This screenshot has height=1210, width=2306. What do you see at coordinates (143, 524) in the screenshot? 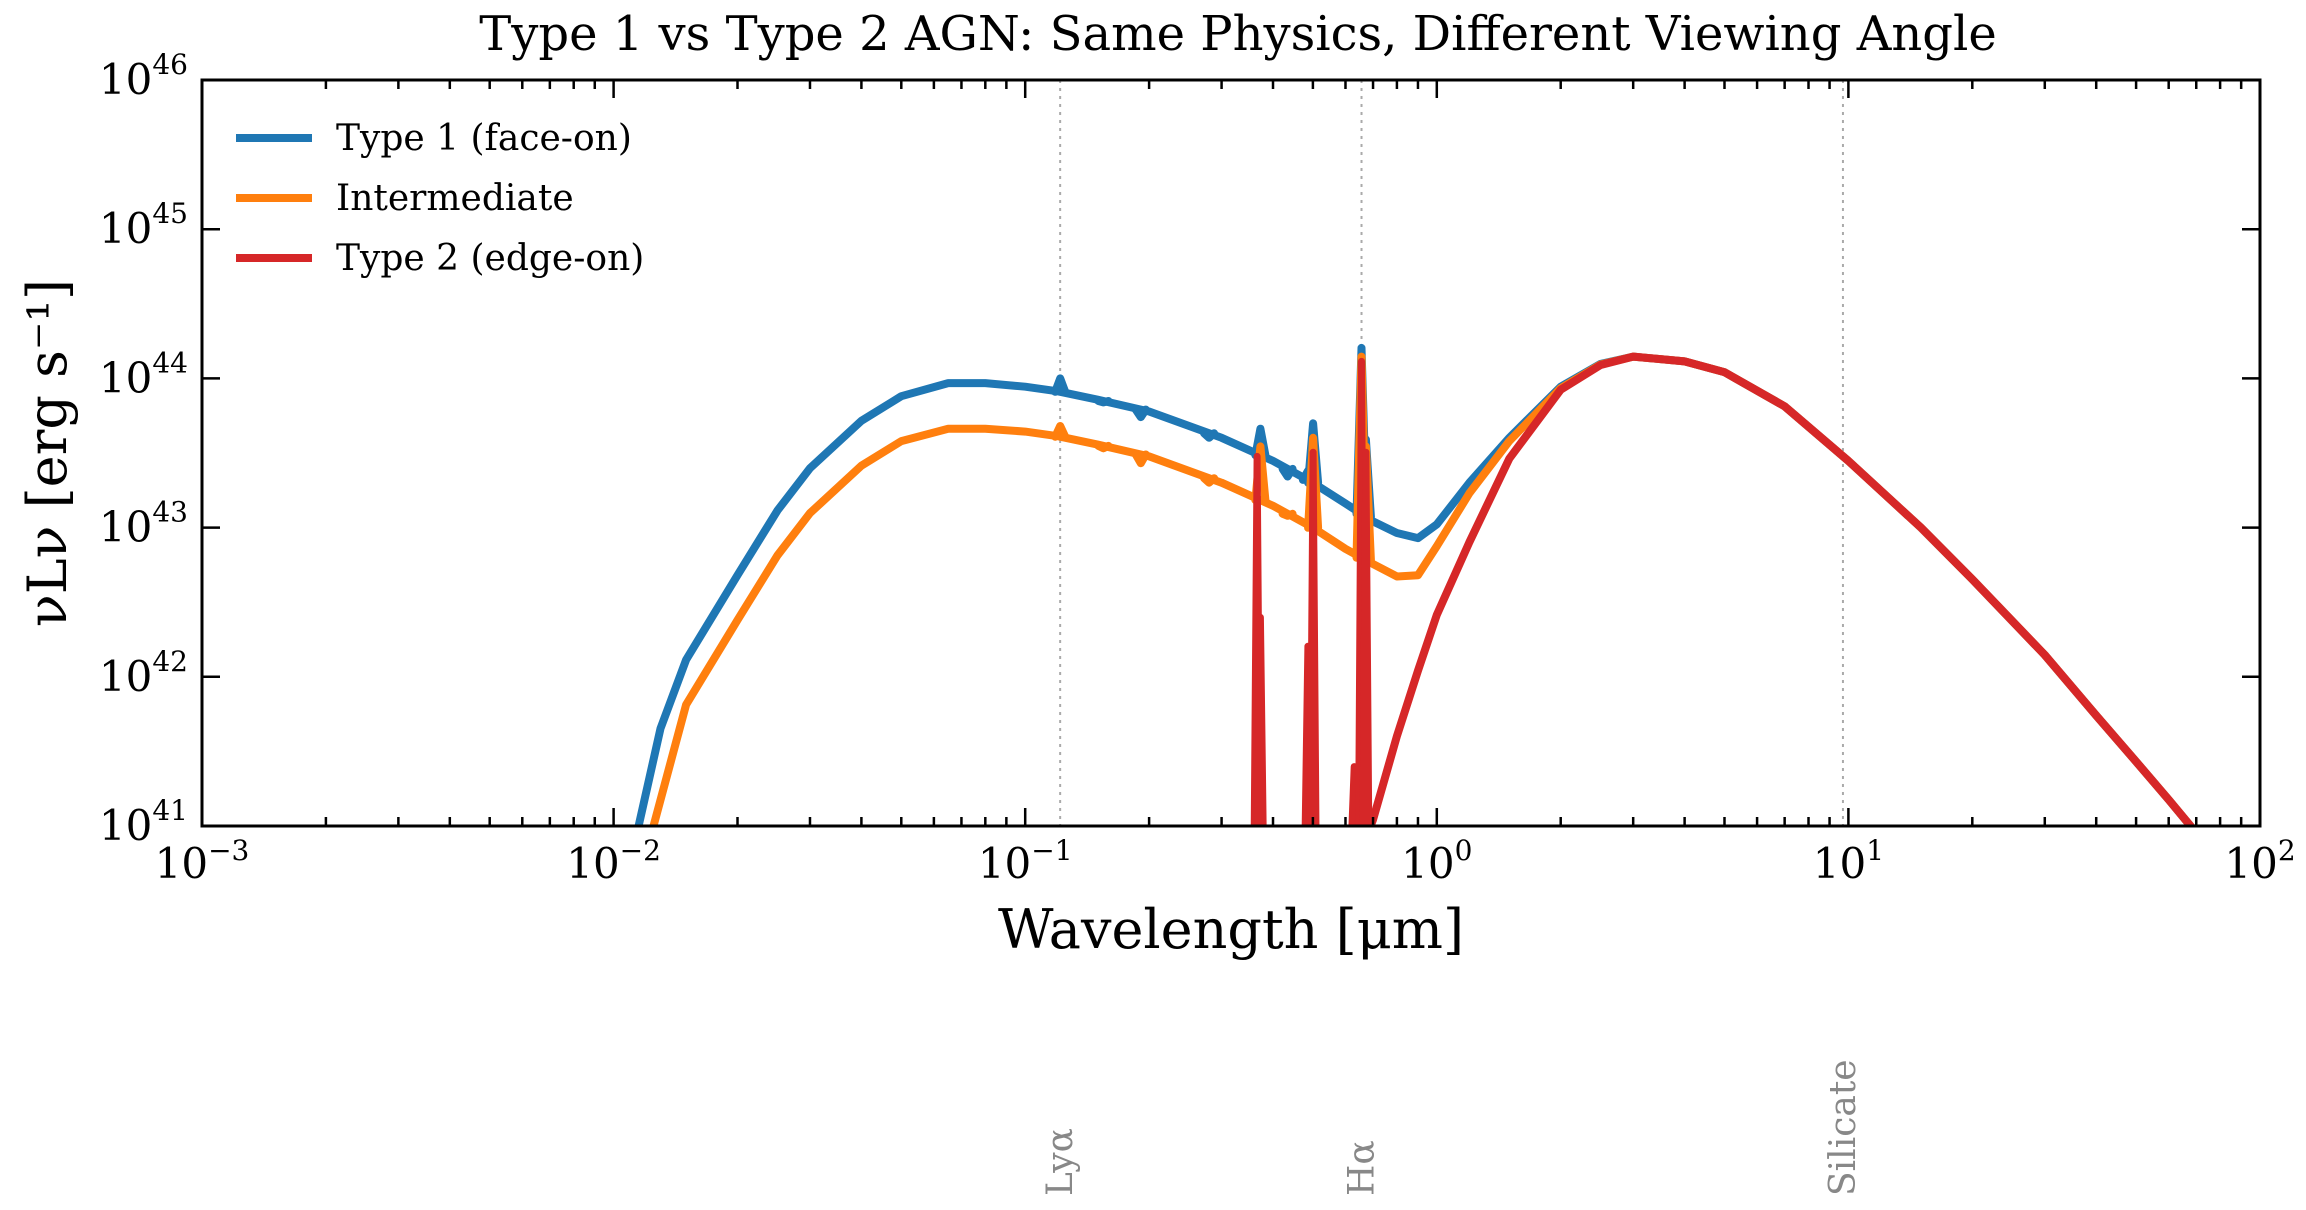
I see `y-tick-label: 1043` at bounding box center [143, 524].